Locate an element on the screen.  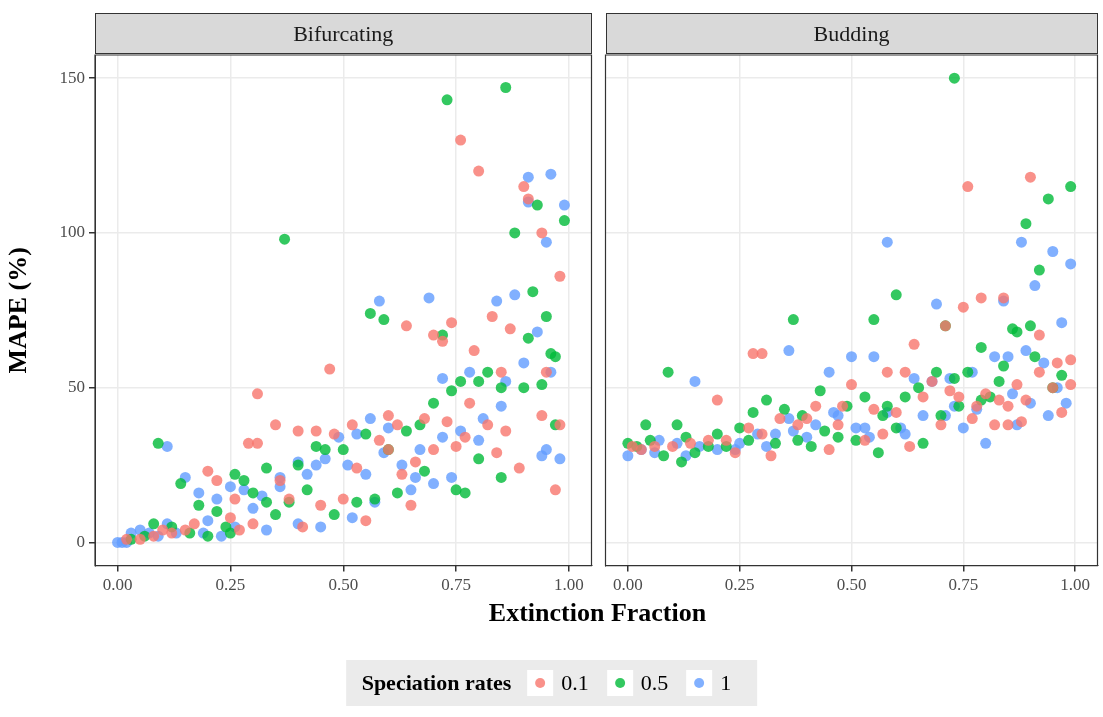
x-axis-title: Extinction Fraction is located at coordinates (597, 613).